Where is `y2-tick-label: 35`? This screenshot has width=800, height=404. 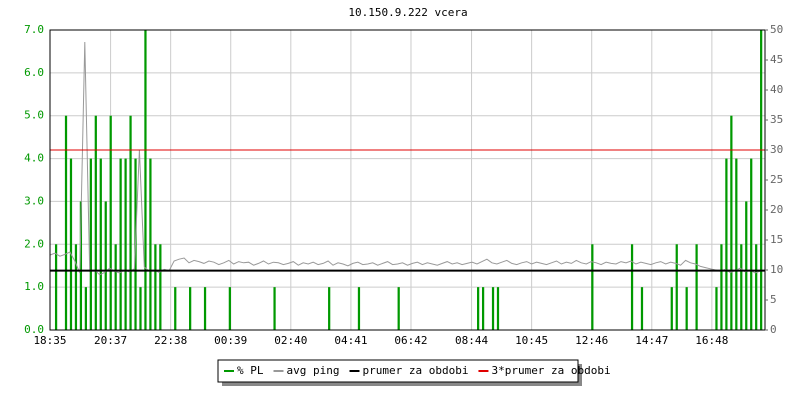
y2-tick-label: 35 is located at coordinates (776, 119).